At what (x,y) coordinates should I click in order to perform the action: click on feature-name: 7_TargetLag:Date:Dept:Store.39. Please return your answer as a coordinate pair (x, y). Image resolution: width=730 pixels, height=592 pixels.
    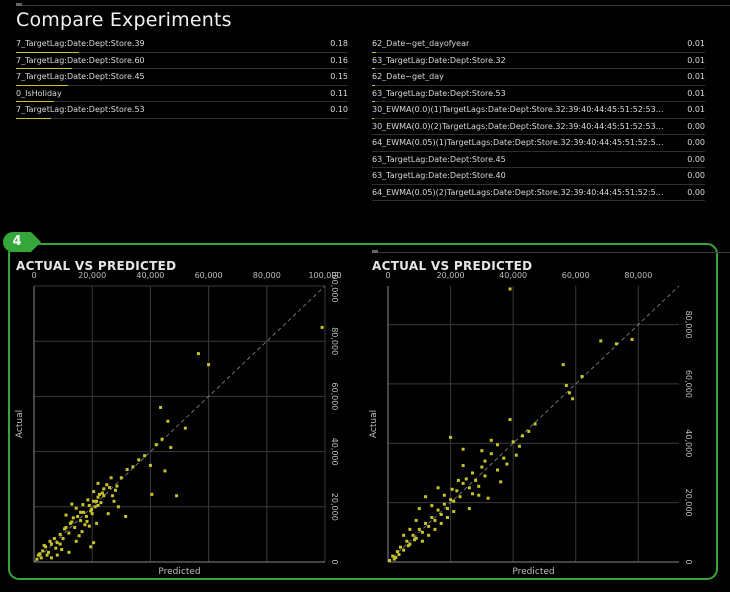
    Looking at the image, I should click on (80, 43).